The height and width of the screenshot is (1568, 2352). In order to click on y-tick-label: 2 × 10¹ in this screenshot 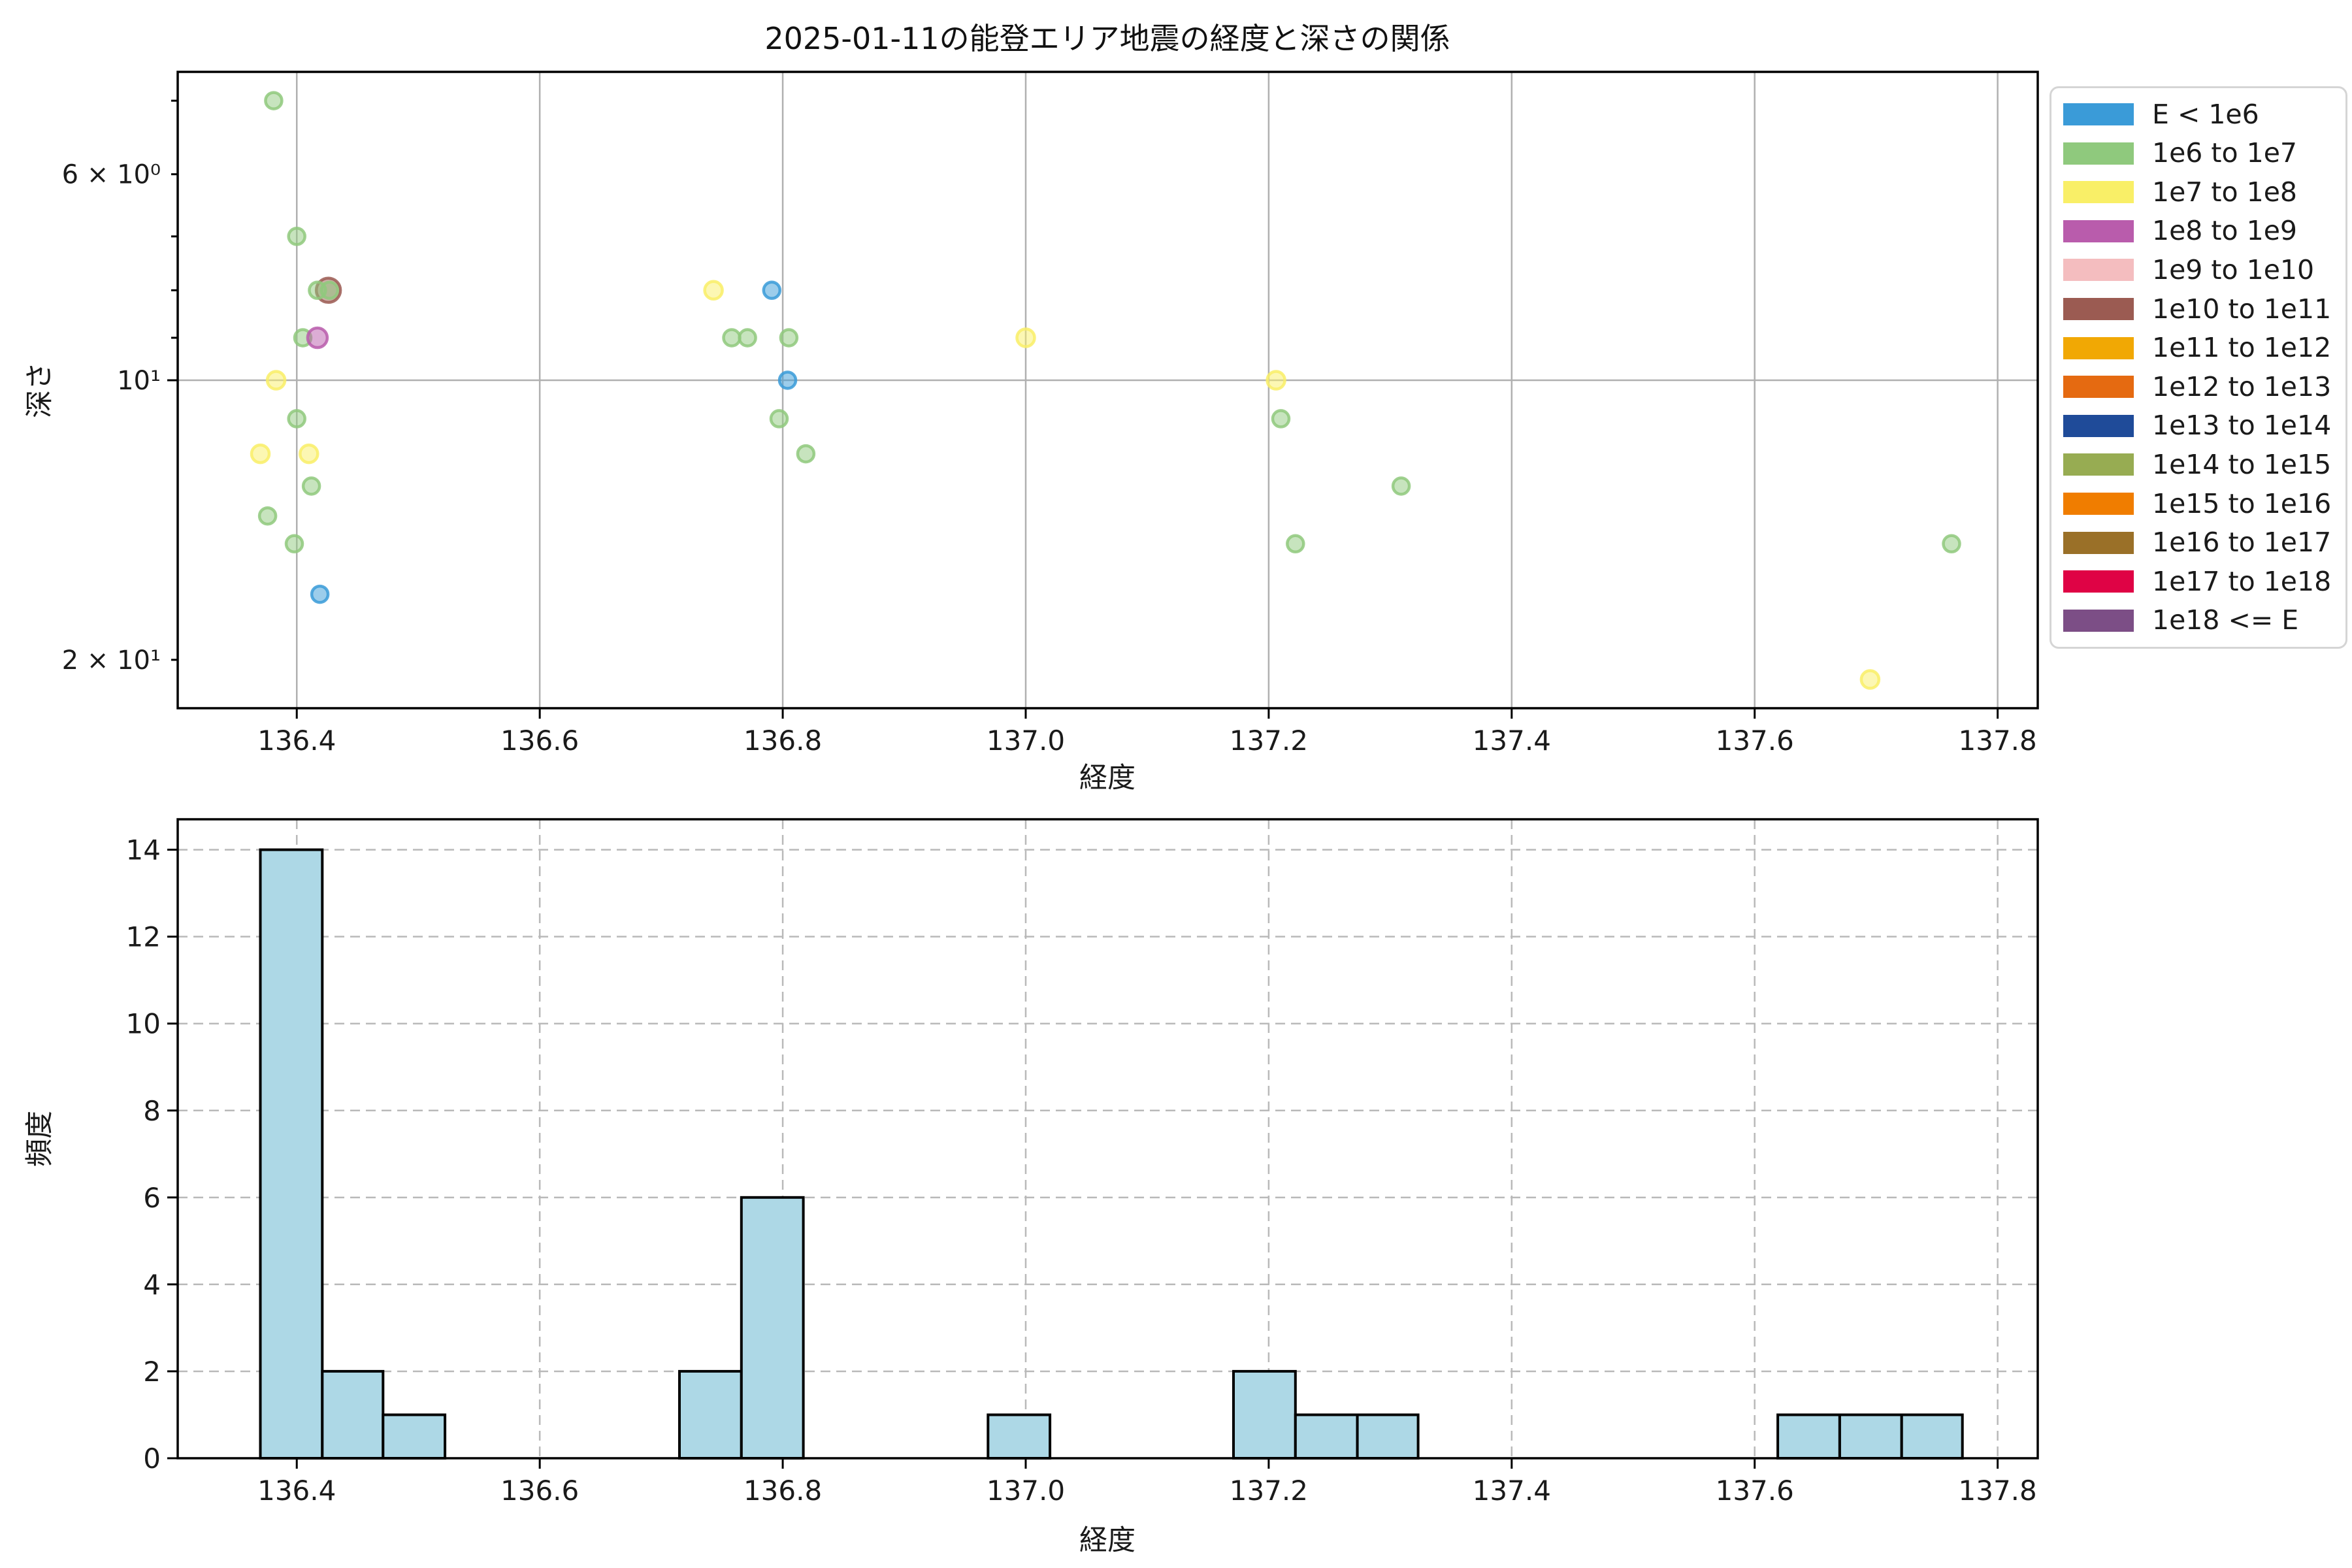, I will do `click(111, 660)`.